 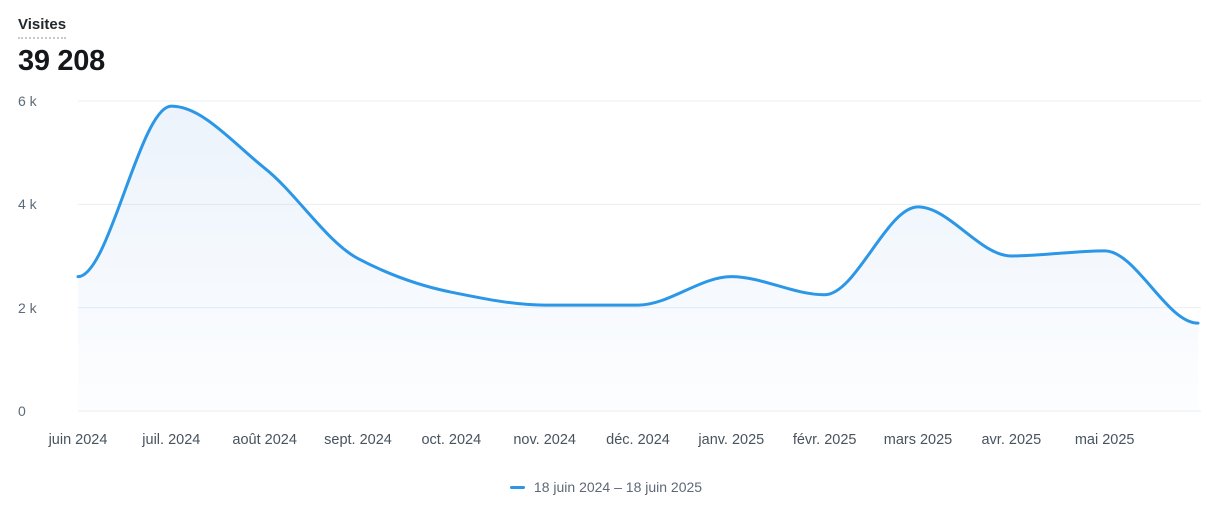 What do you see at coordinates (27, 204) in the screenshot?
I see `y-axis-label: 4 k` at bounding box center [27, 204].